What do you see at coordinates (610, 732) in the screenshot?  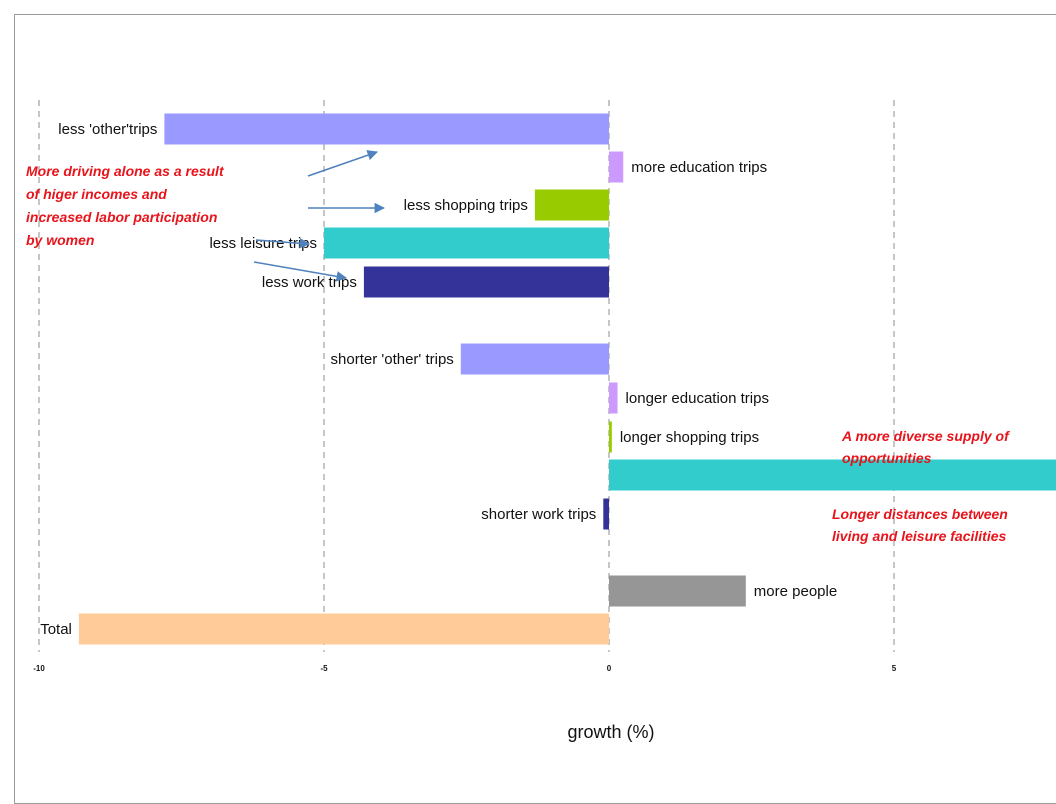 I see `x-axis-title: growth (%)` at bounding box center [610, 732].